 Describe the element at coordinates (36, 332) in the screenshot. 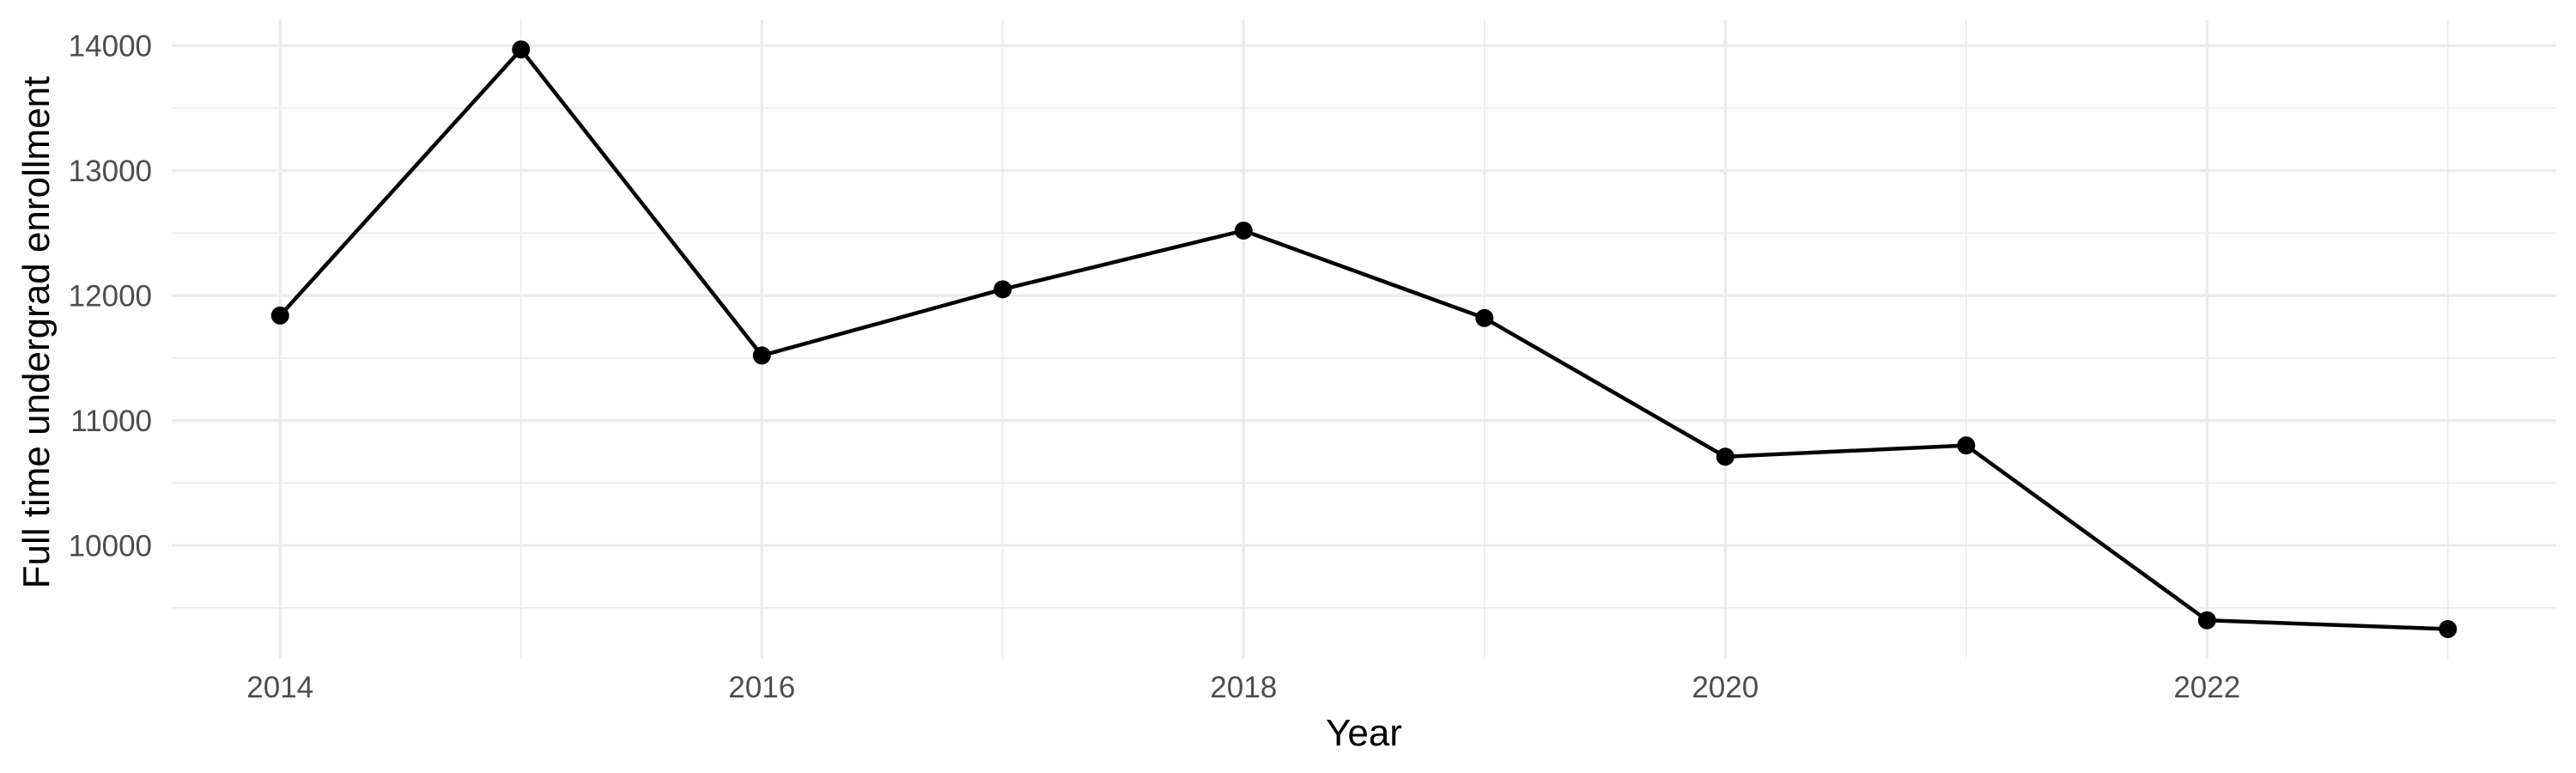

I see `y-axis-title: Full time undergrad enrollment` at that location.